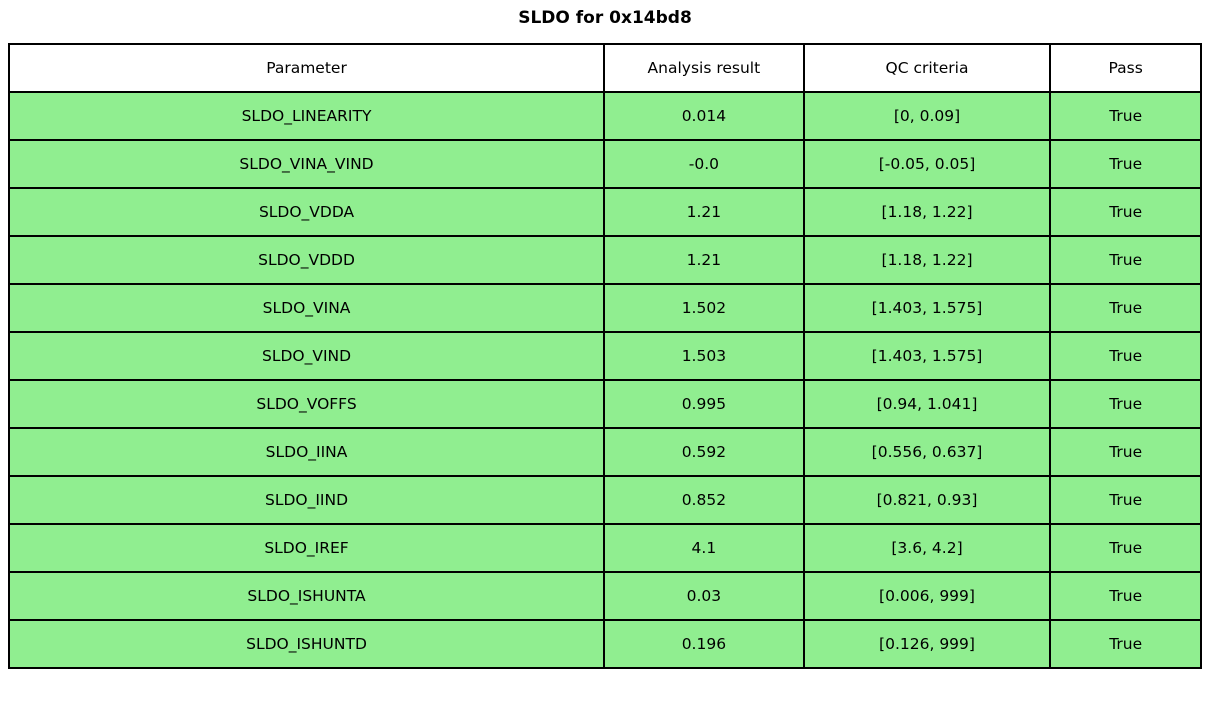 This screenshot has width=1210, height=705. I want to click on cell-criteria: [3.6, 4.2], so click(927, 548).